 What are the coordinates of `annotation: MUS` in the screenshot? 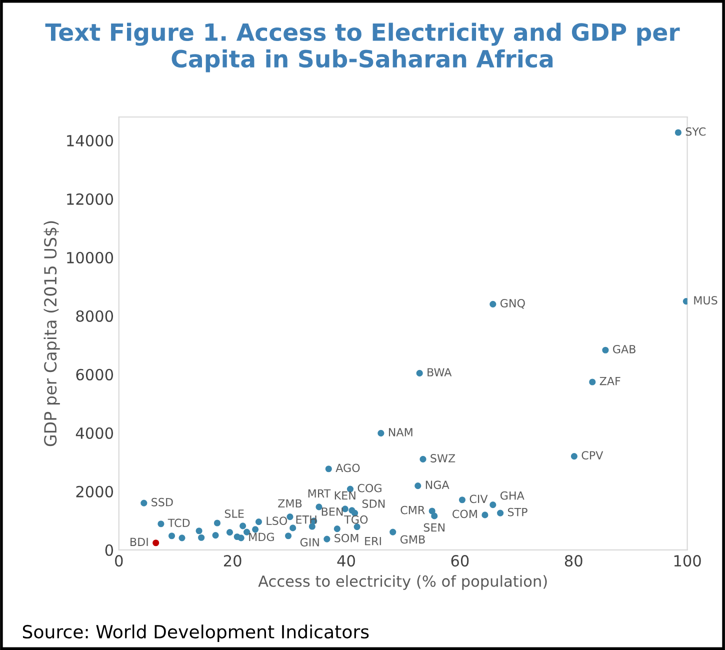 It's located at (706, 300).